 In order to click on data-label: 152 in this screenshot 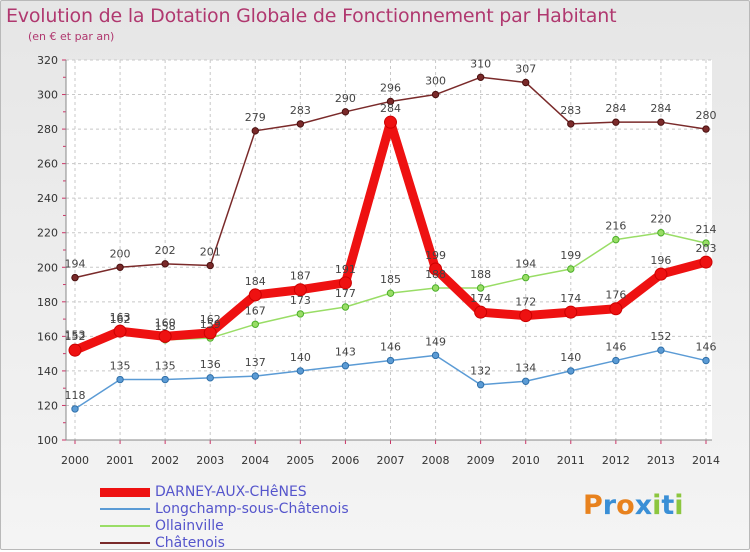, I will do `click(660, 336)`.